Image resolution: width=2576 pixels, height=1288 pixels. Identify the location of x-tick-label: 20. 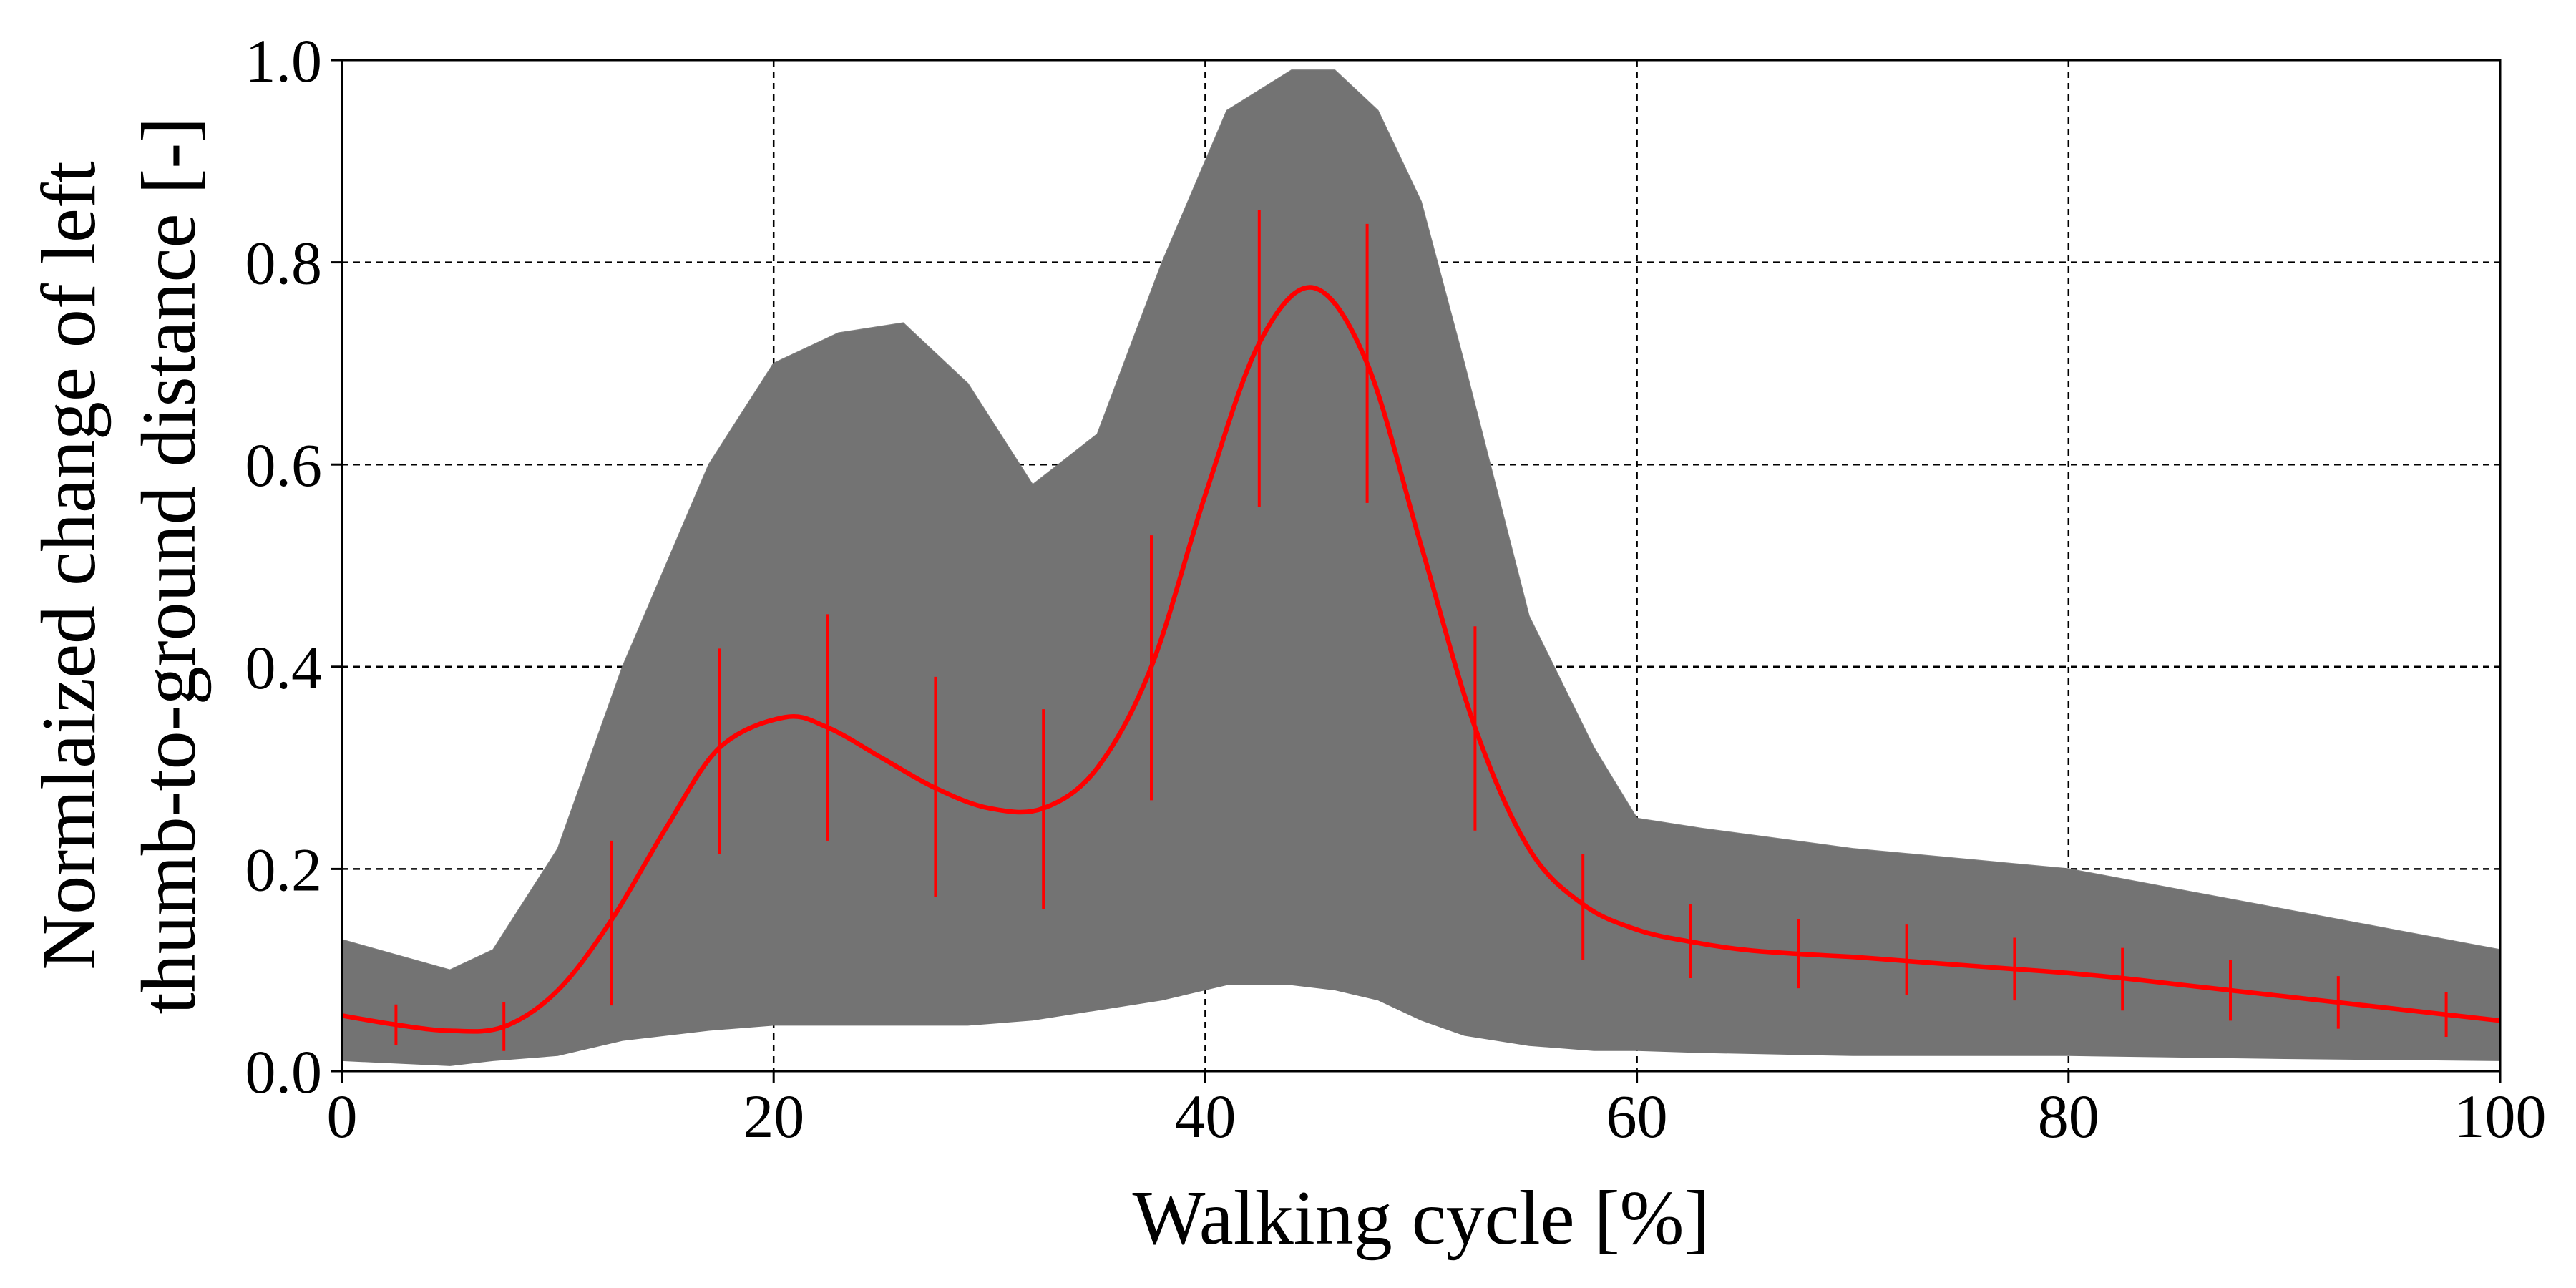
(773, 1116).